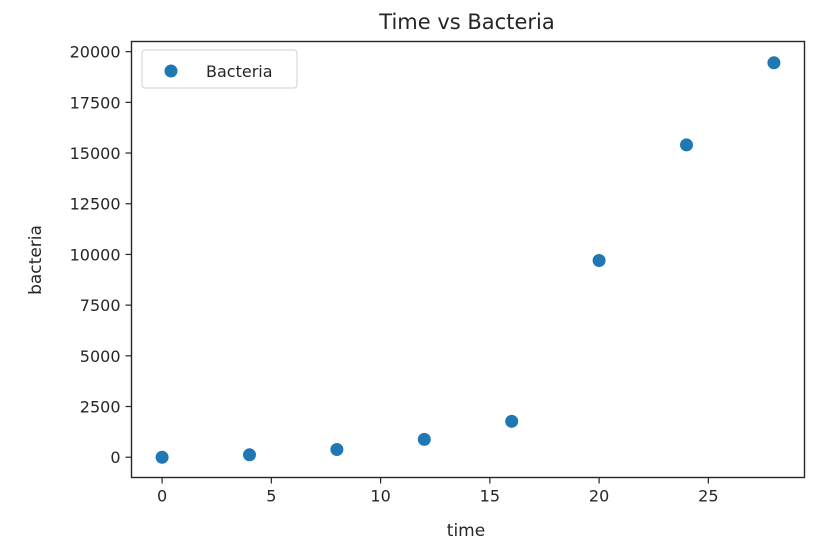  Describe the element at coordinates (171, 71) in the screenshot. I see `legend-marker` at that location.